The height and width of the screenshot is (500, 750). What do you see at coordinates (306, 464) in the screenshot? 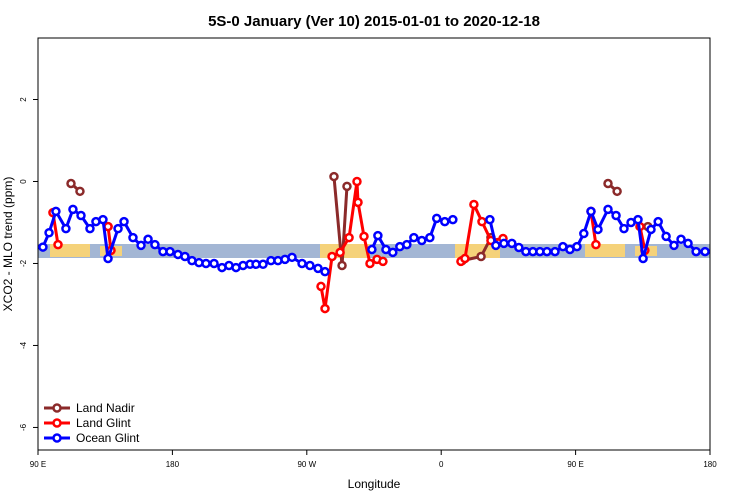
I see `x-tick-label: 90 W` at bounding box center [306, 464].